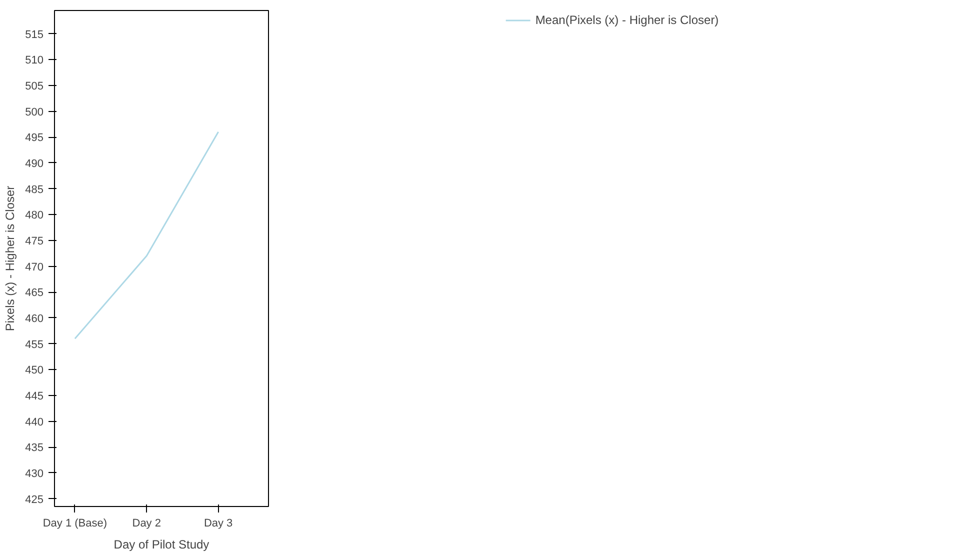 Image resolution: width=956 pixels, height=554 pixels. I want to click on y-axis-title: Pixels (x) - Higher is Closer, so click(10, 259).